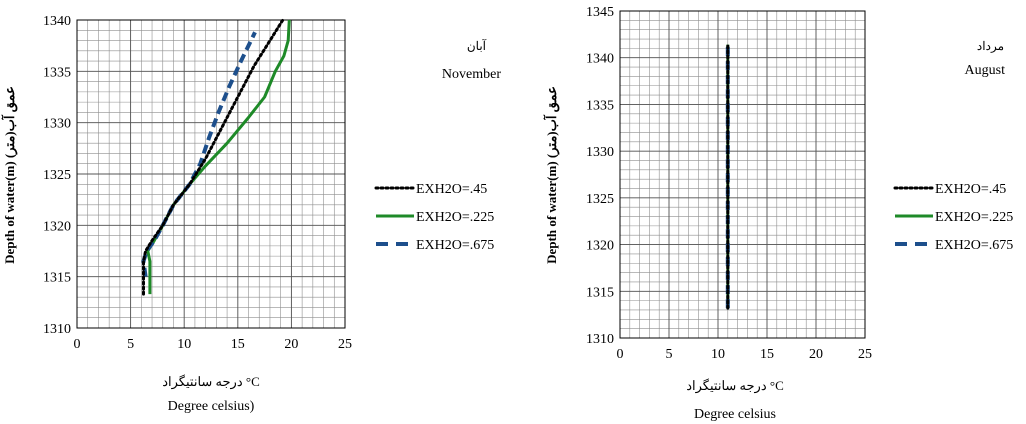 The width and height of the screenshot is (1026, 424). What do you see at coordinates (735, 414) in the screenshot?
I see `x-axis-label: Degree celsius` at bounding box center [735, 414].